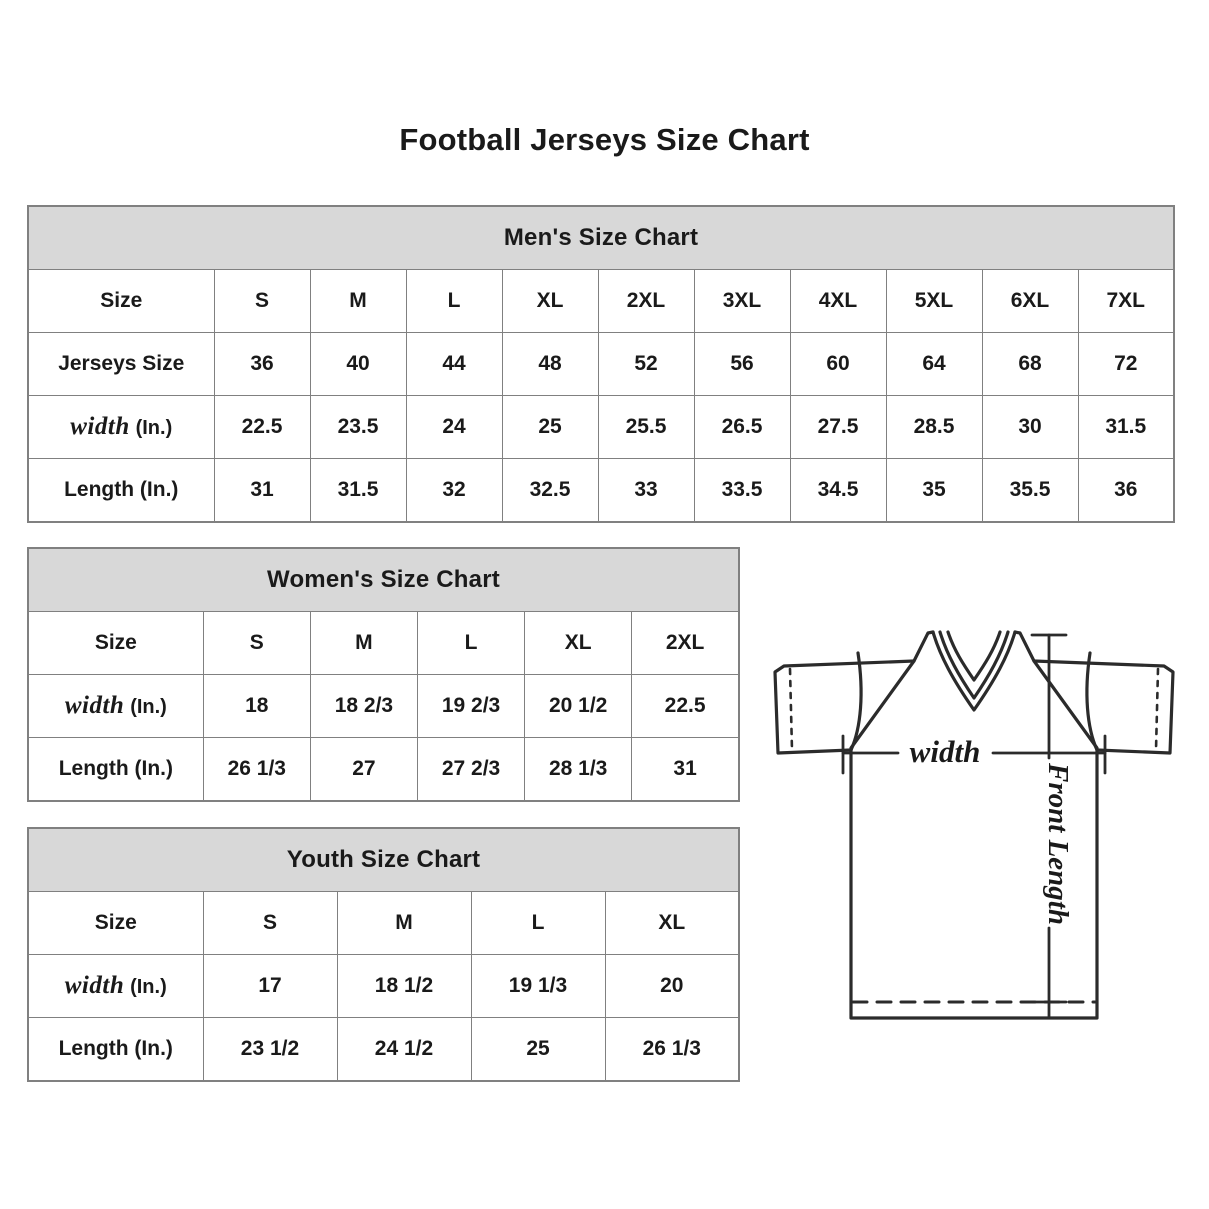 The image size is (1209, 1209). What do you see at coordinates (646, 490) in the screenshot?
I see `table-cell: 33` at bounding box center [646, 490].